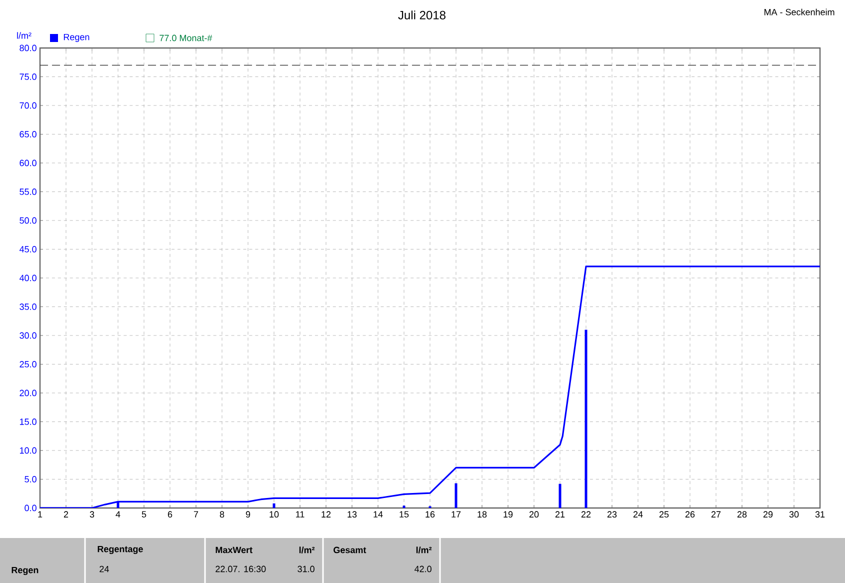  I want to click on ref-line-label: 77.0 Monat-#, so click(186, 38).